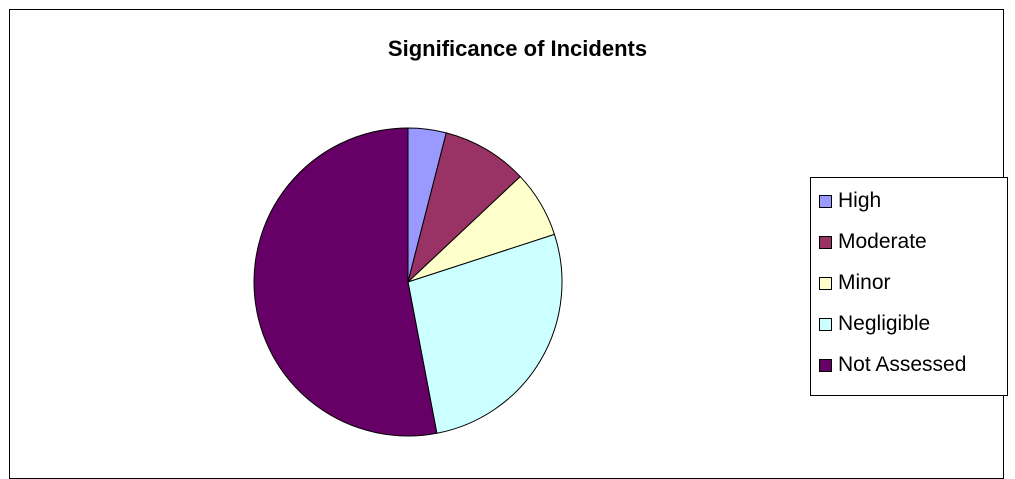 This screenshot has width=1015, height=479. I want to click on legend-swatch-negligible, so click(825, 324).